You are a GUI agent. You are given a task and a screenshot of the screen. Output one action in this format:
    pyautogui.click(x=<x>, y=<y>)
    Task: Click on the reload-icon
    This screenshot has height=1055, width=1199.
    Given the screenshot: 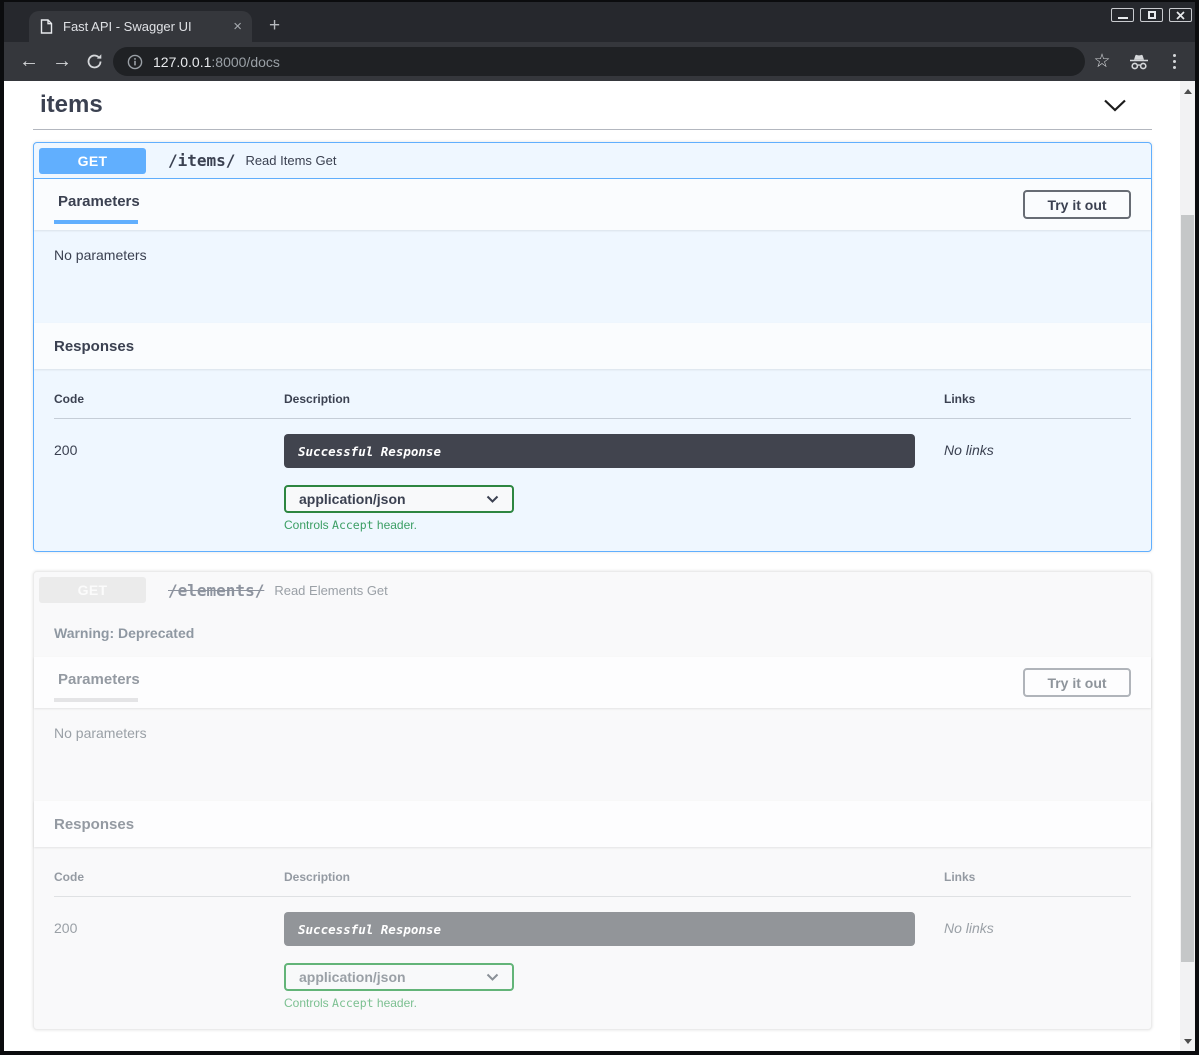 What is the action you would take?
    pyautogui.click(x=94, y=61)
    